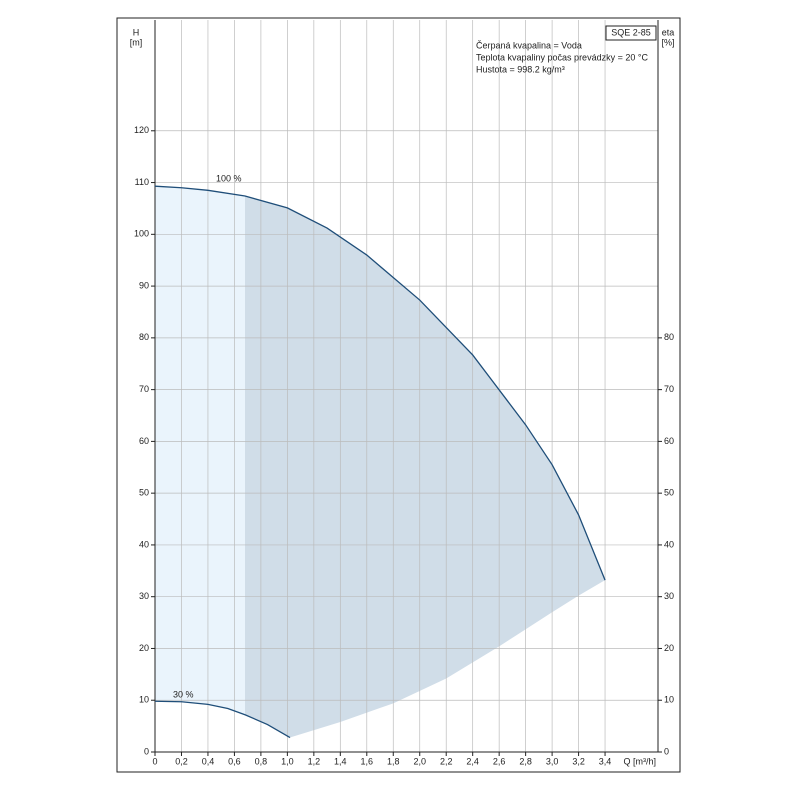  I want to click on y-tick-label: 110, so click(142, 182).